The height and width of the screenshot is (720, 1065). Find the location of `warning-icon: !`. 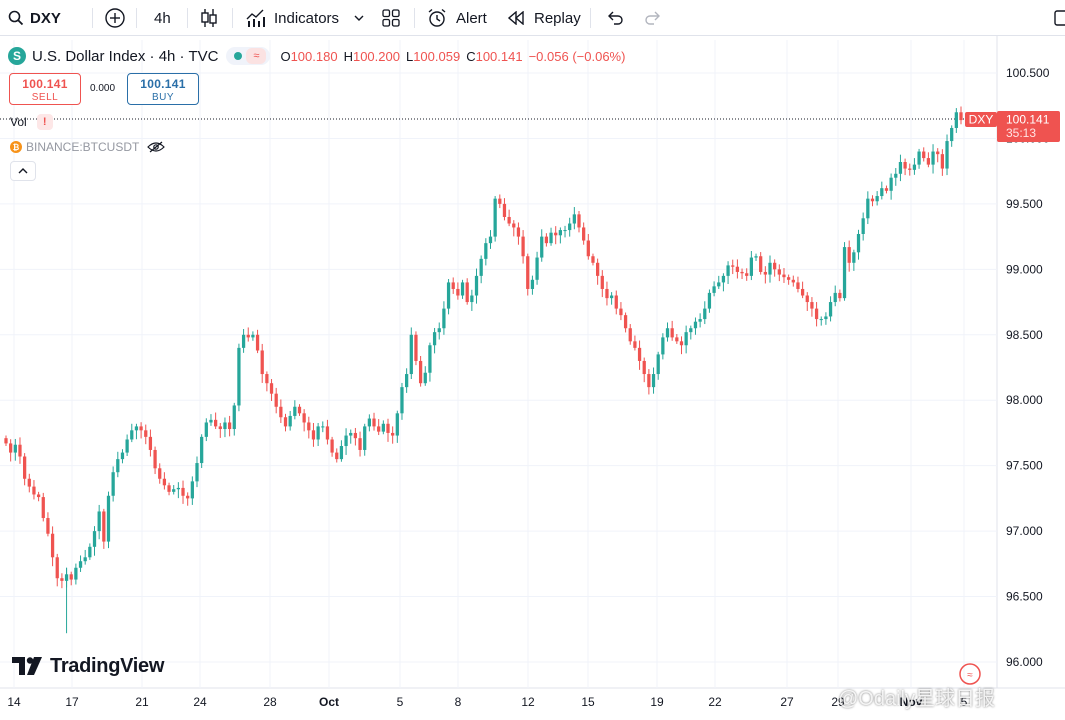

warning-icon: ! is located at coordinates (44, 122).